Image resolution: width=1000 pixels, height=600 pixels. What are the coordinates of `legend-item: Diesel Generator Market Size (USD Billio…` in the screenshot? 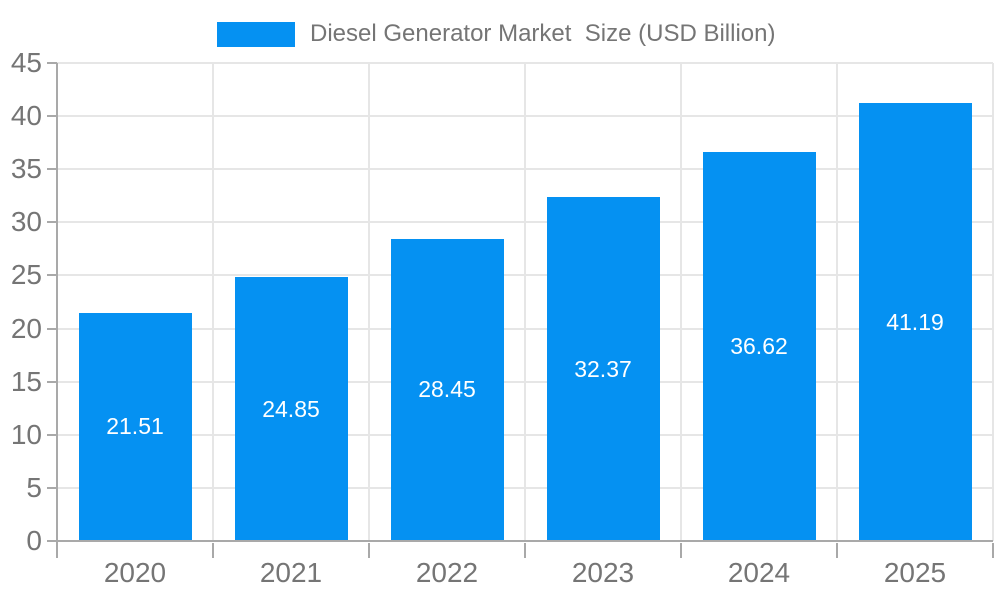 It's located at (496, 34).